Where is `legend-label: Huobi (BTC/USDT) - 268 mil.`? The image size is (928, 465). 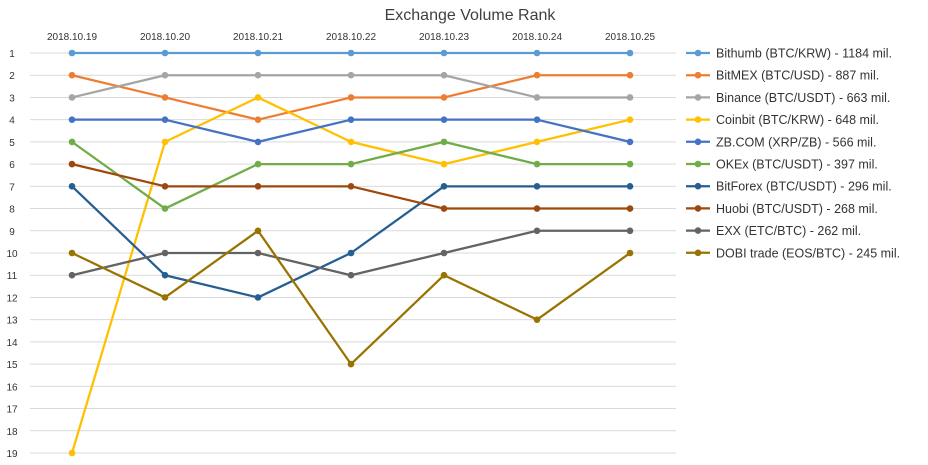
legend-label: Huobi (BTC/USDT) - 268 mil. is located at coordinates (797, 209).